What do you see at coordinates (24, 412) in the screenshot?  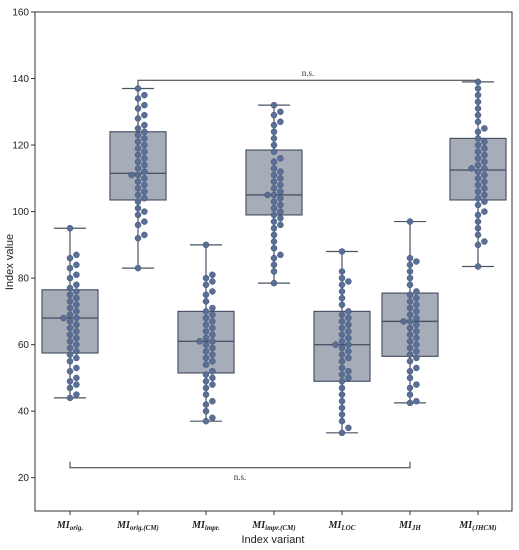 I see `y-tick-label: 40` at bounding box center [24, 412].